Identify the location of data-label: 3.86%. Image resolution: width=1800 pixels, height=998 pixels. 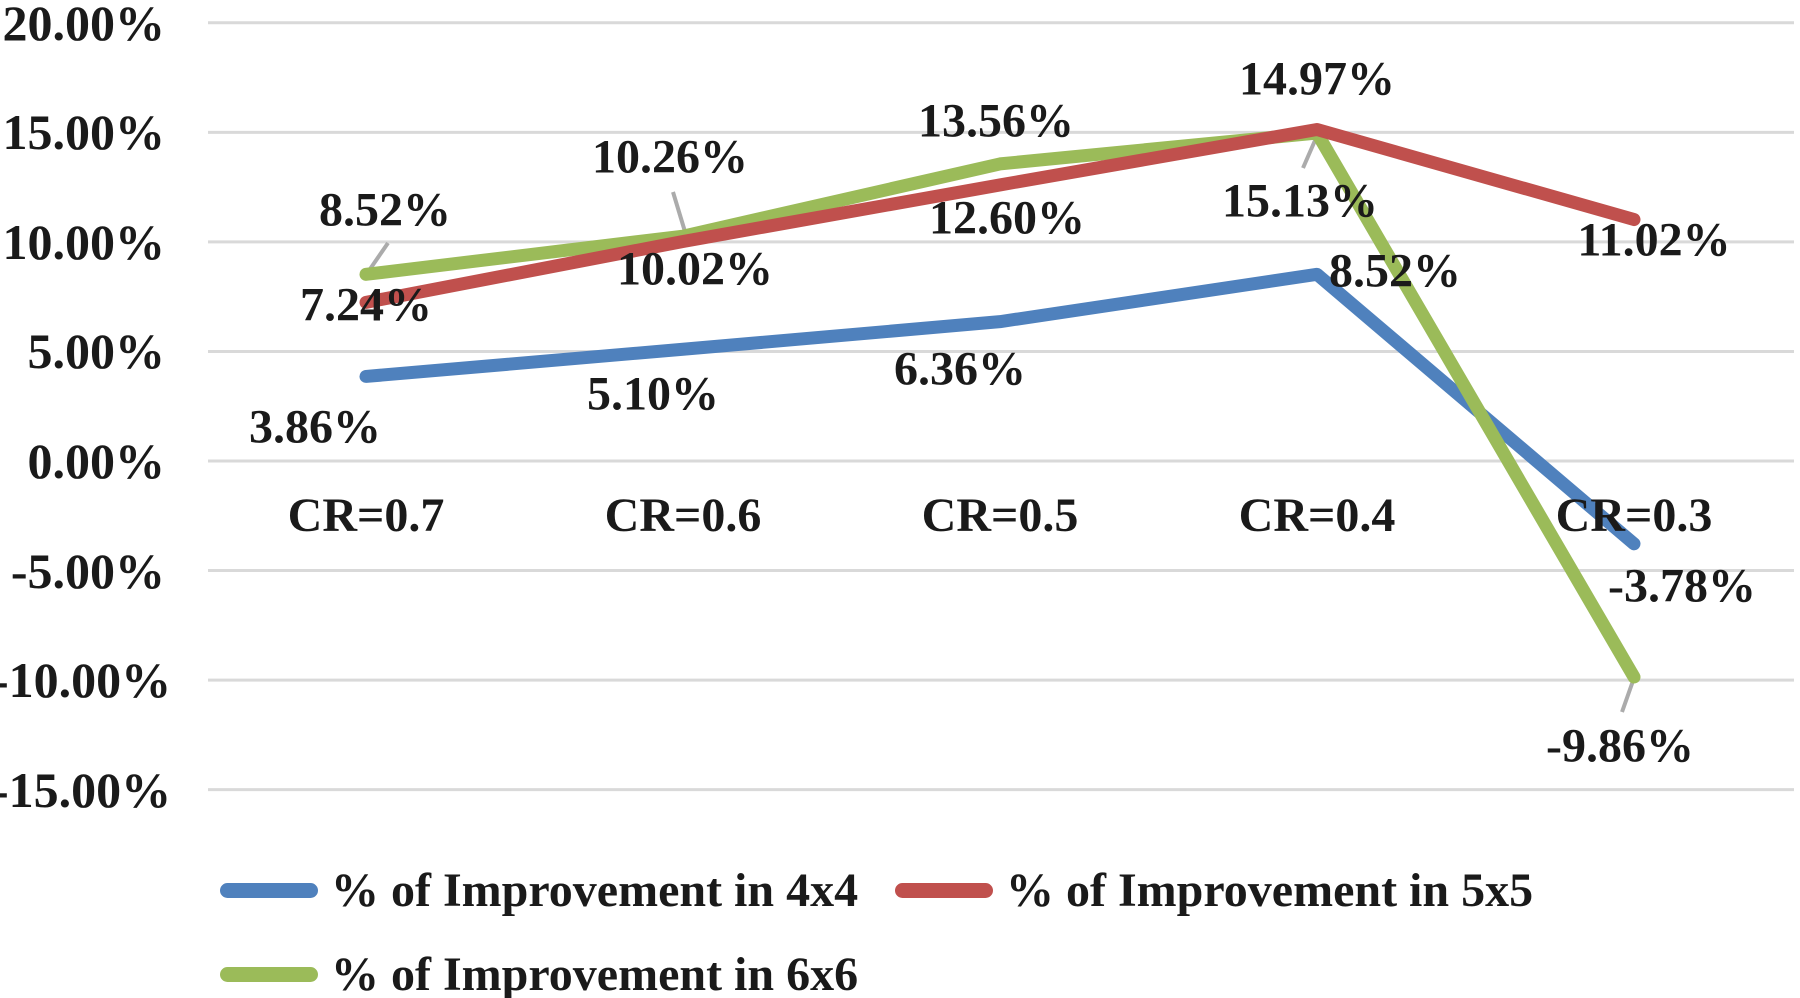
(315, 428).